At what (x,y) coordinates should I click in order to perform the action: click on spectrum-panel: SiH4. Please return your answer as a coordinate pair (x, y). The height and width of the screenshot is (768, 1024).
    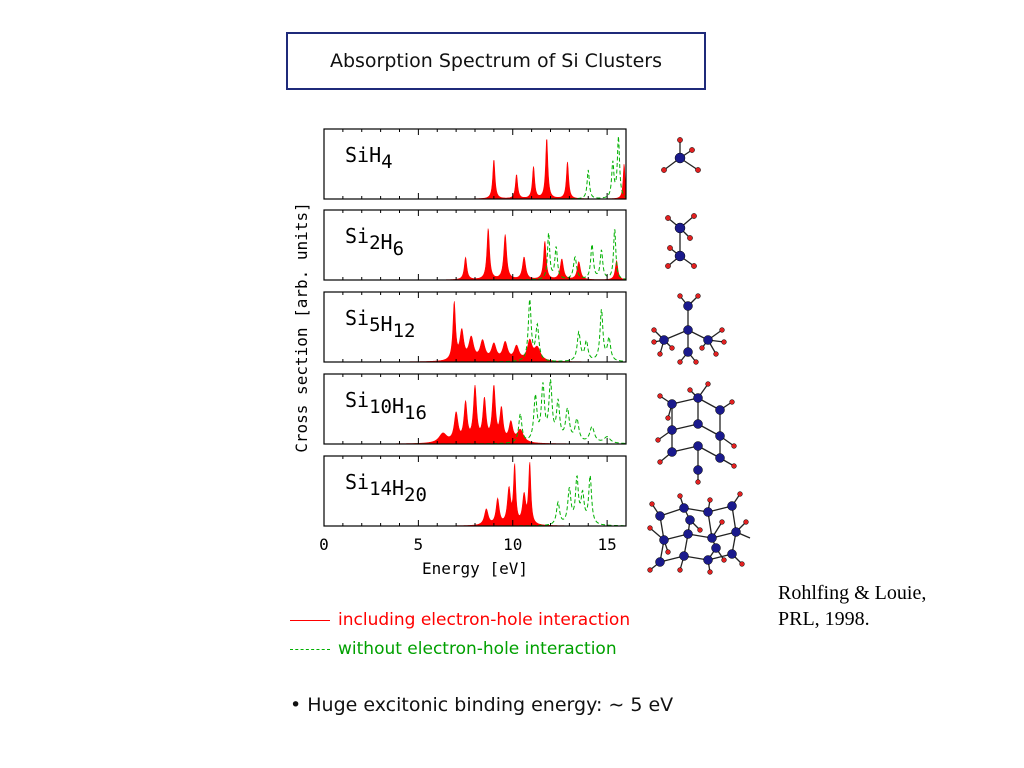
    Looking at the image, I should click on (475, 164).